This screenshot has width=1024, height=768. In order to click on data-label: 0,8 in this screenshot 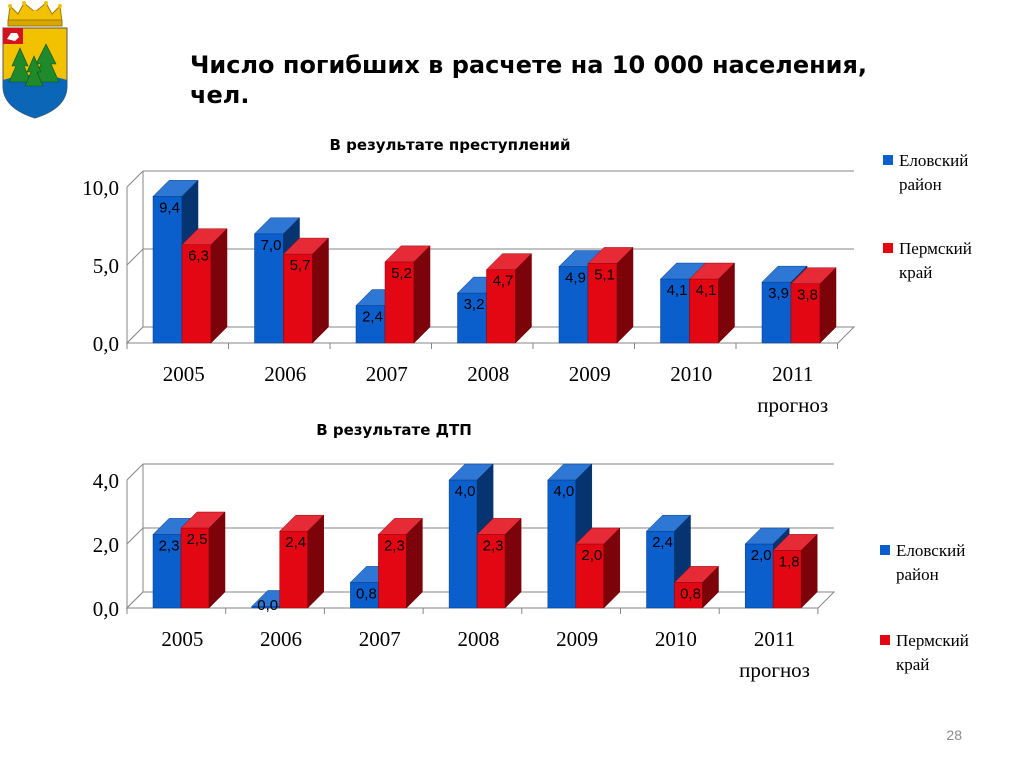, I will do `click(366, 593)`.